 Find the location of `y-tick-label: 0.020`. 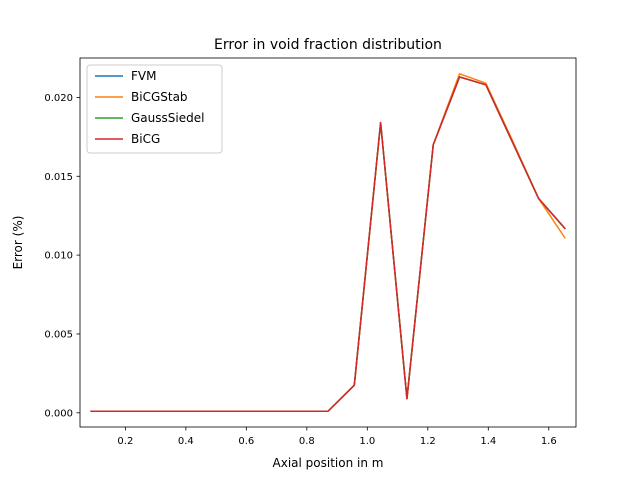

y-tick-label: 0.020 is located at coordinates (58, 98).